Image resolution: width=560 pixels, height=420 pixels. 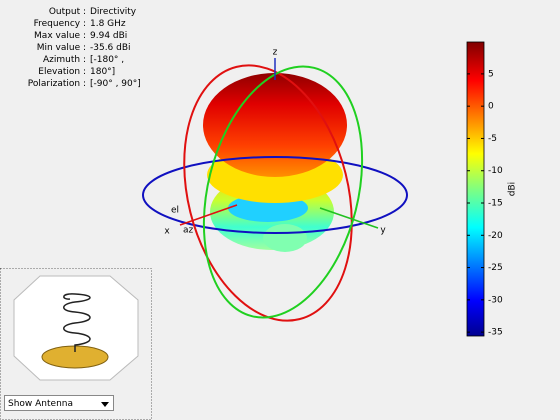 I want to click on info-label: Azimuth :, so click(x=64, y=60).